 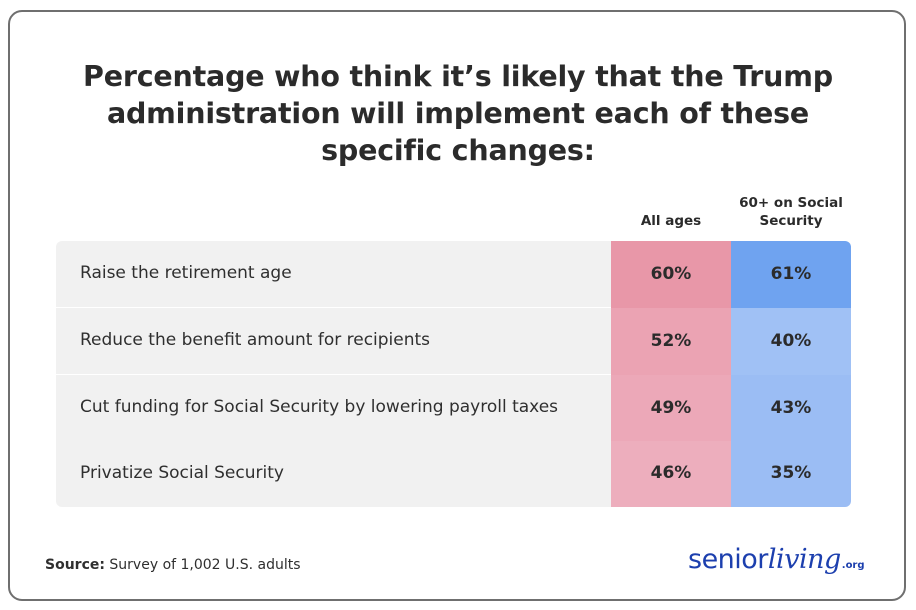 What do you see at coordinates (791, 203) in the screenshot?
I see `column-header-senior-line-1: 60+ on Social` at bounding box center [791, 203].